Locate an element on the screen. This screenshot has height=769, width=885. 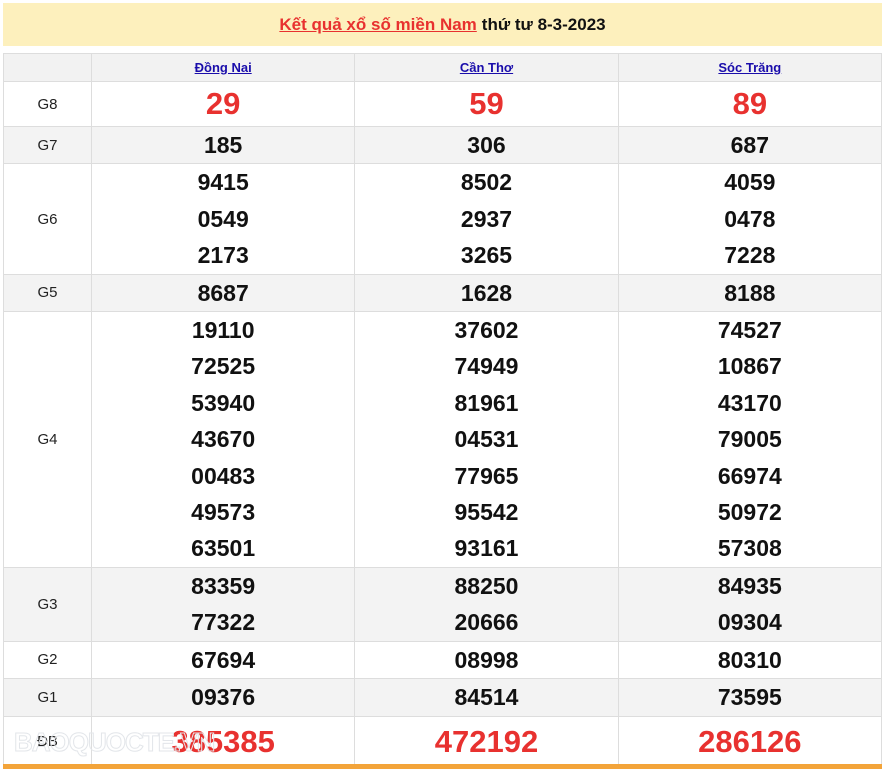
lottery-number: 73595 is located at coordinates (749, 697).